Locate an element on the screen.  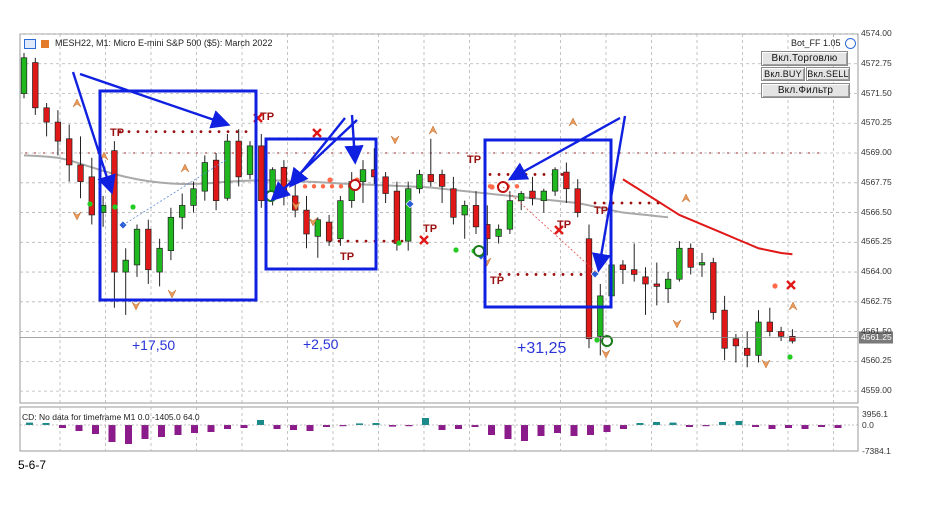
price-tick-label: 4572.75 is located at coordinates (876, 62).